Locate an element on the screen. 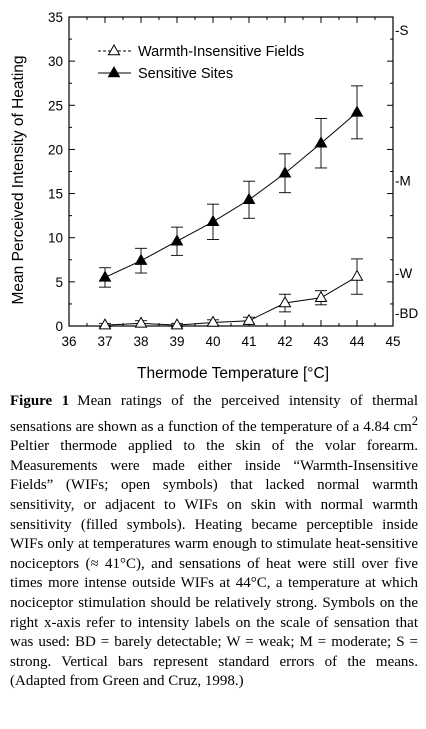  figure-label: Figure 1 is located at coordinates (40, 401).